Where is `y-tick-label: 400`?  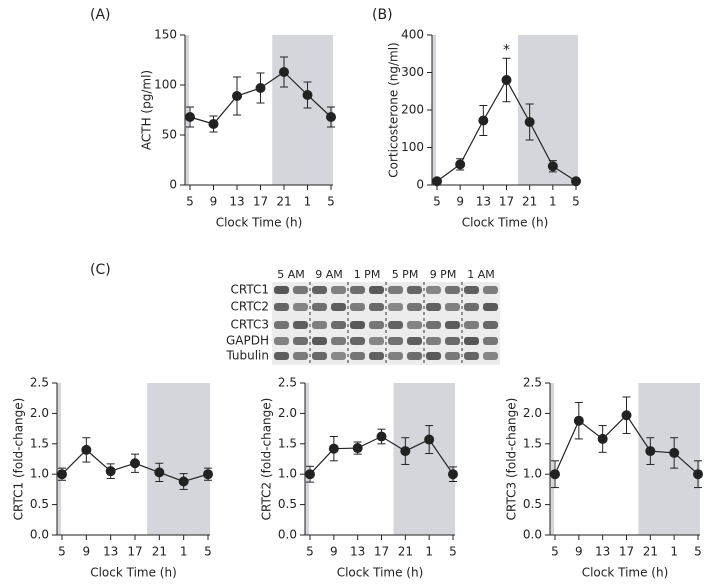 y-tick-label: 400 is located at coordinates (412, 35).